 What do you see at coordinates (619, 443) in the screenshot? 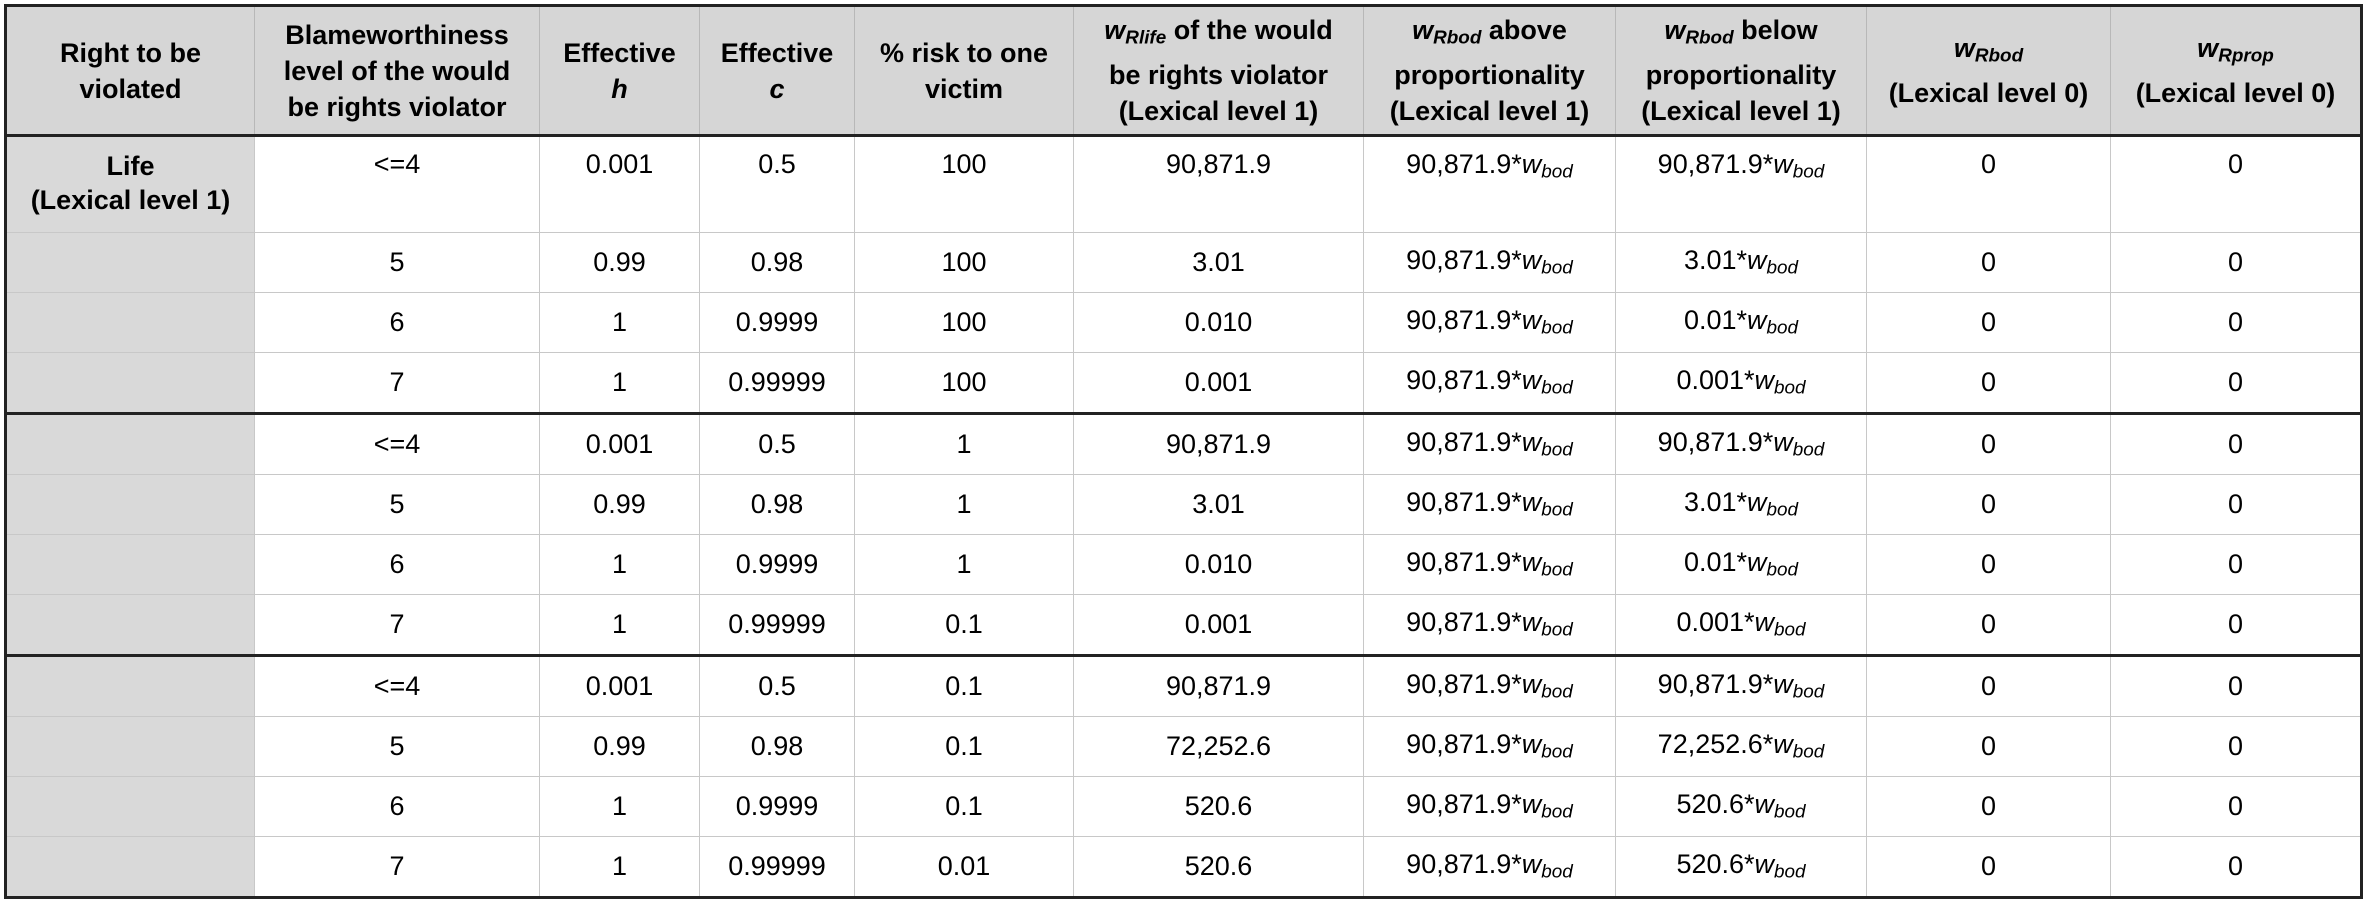
I see `effective-h-cell: 0.001` at bounding box center [619, 443].